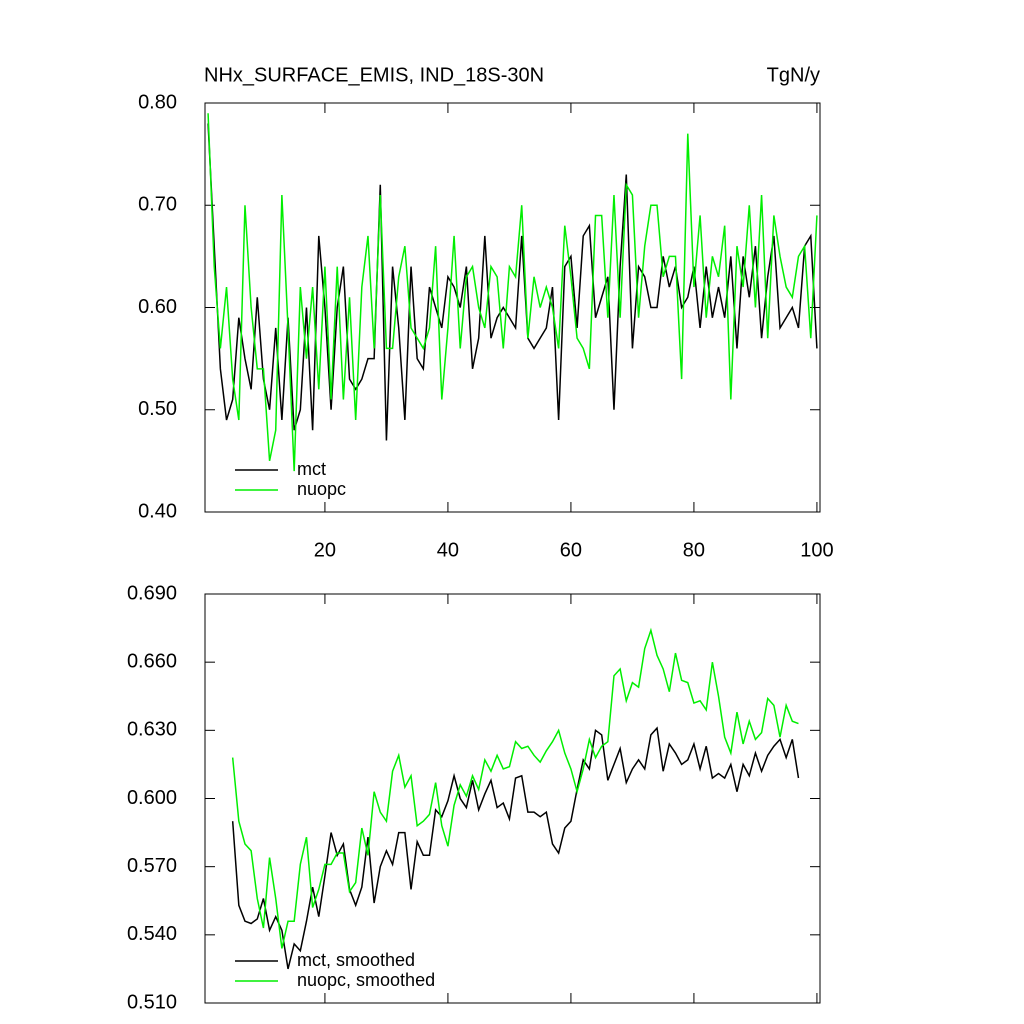 This screenshot has width=1024, height=1024. What do you see at coordinates (356, 960) in the screenshot?
I see `legend-label: mct, smoothed` at bounding box center [356, 960].